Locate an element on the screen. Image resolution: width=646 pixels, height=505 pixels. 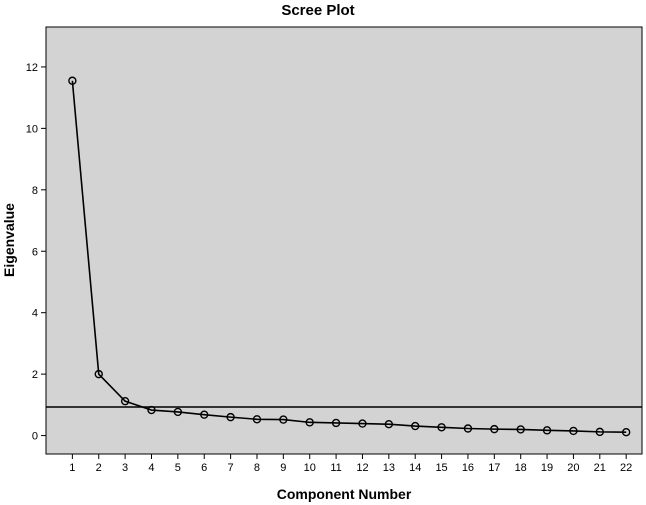
y-tick-label: 4 is located at coordinates (35, 314).